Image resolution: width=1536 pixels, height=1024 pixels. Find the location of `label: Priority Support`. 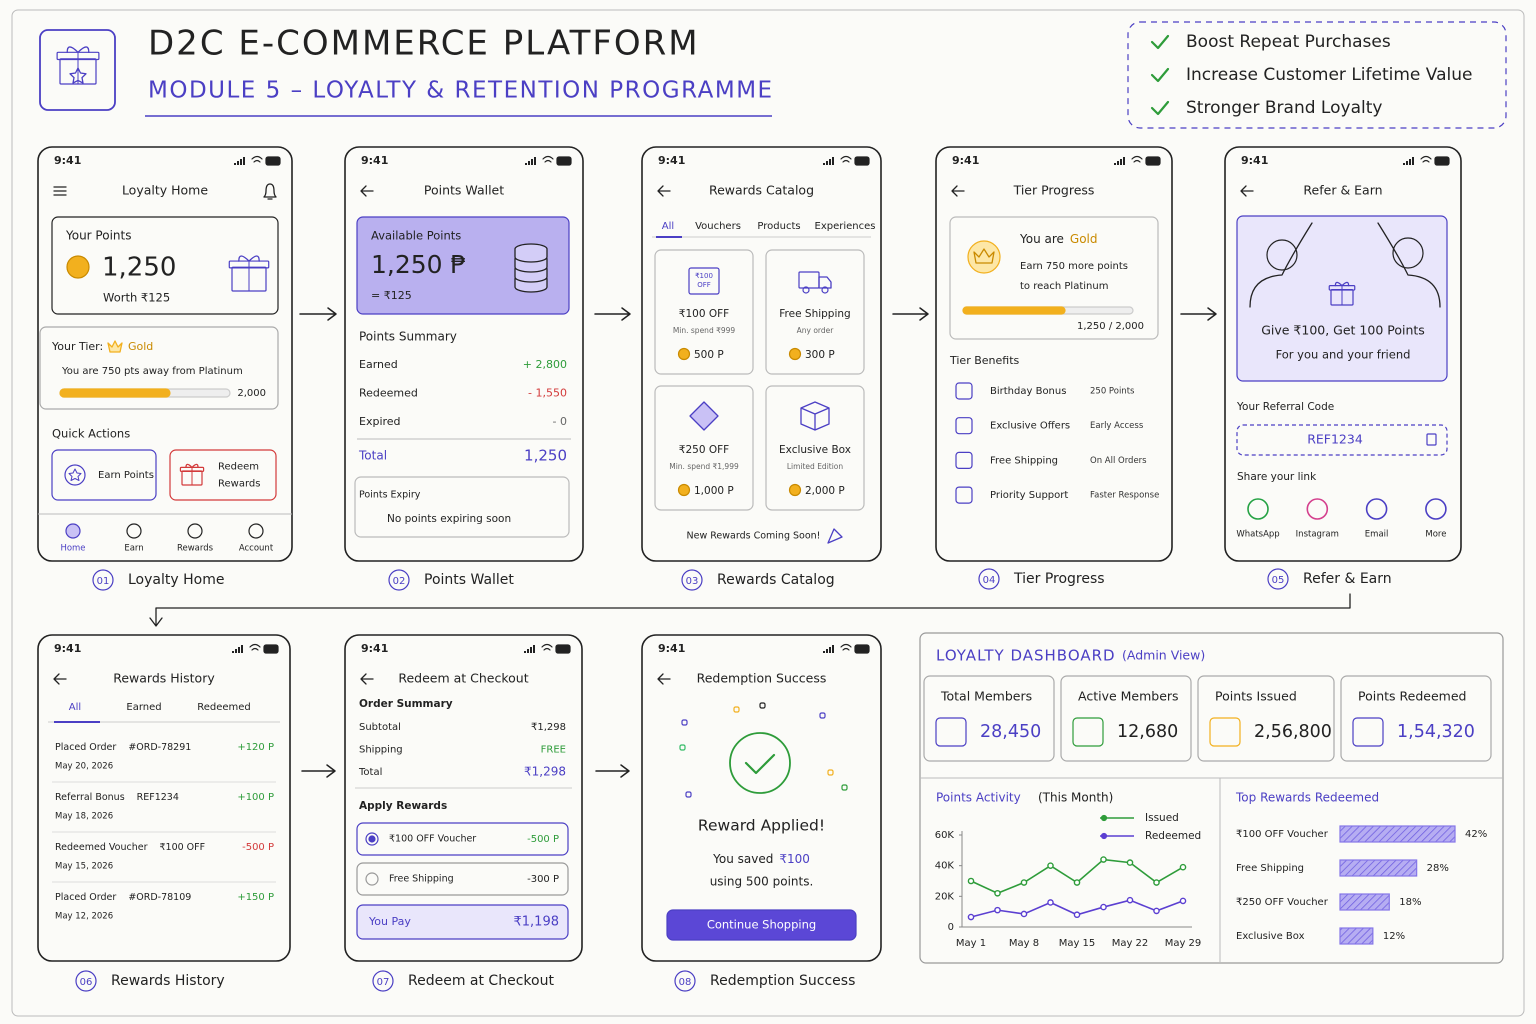

label: Priority Support is located at coordinates (1029, 495).